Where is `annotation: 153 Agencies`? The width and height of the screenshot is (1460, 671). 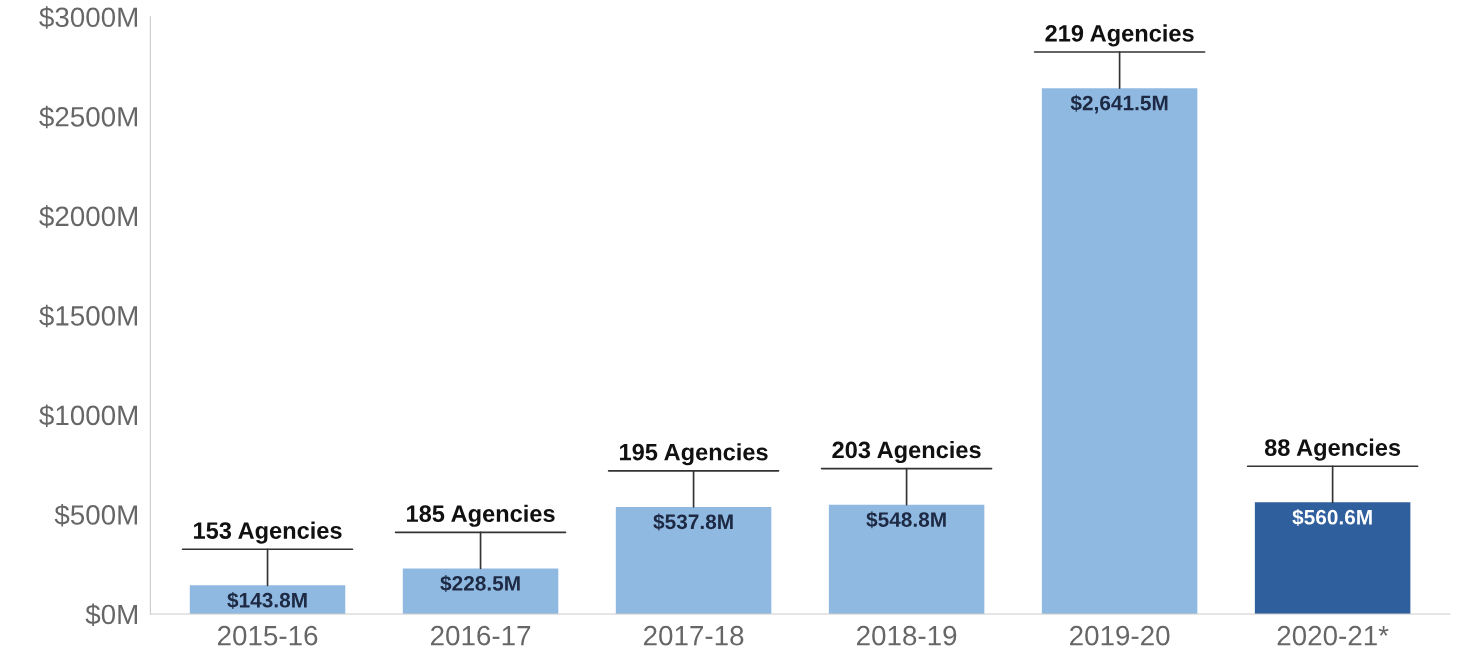 annotation: 153 Agencies is located at coordinates (268, 532).